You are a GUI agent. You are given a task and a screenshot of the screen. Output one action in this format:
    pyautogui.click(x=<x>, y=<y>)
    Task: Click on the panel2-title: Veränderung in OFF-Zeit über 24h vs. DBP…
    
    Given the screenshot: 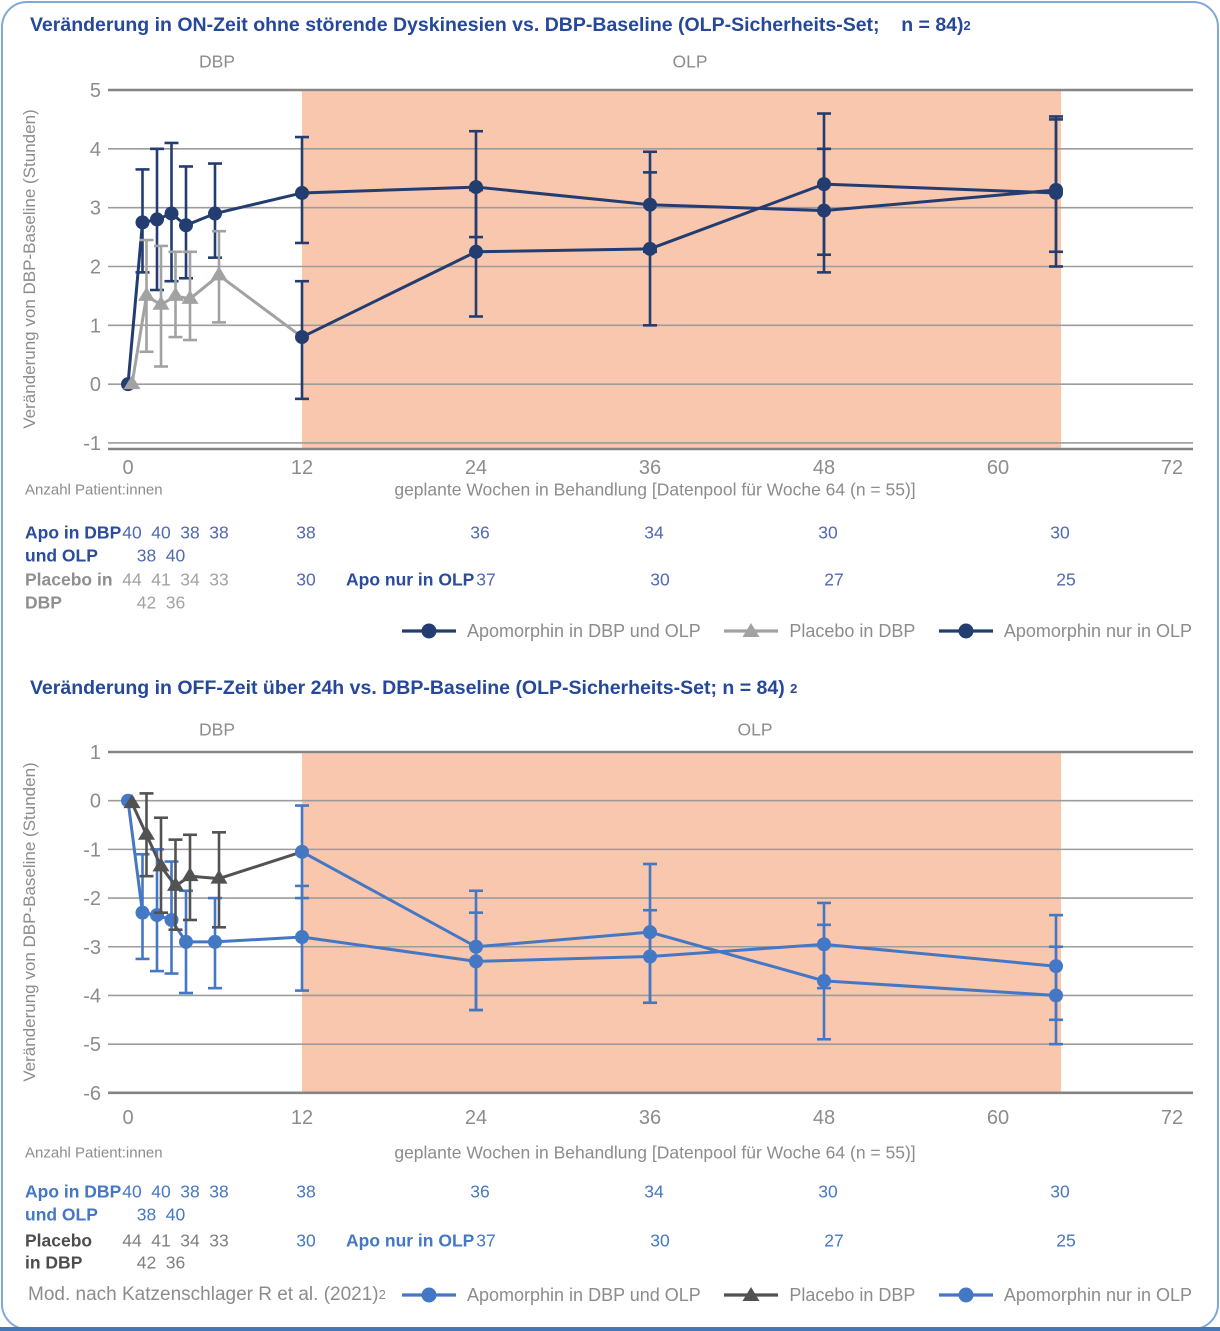 What is the action you would take?
    pyautogui.click(x=414, y=688)
    